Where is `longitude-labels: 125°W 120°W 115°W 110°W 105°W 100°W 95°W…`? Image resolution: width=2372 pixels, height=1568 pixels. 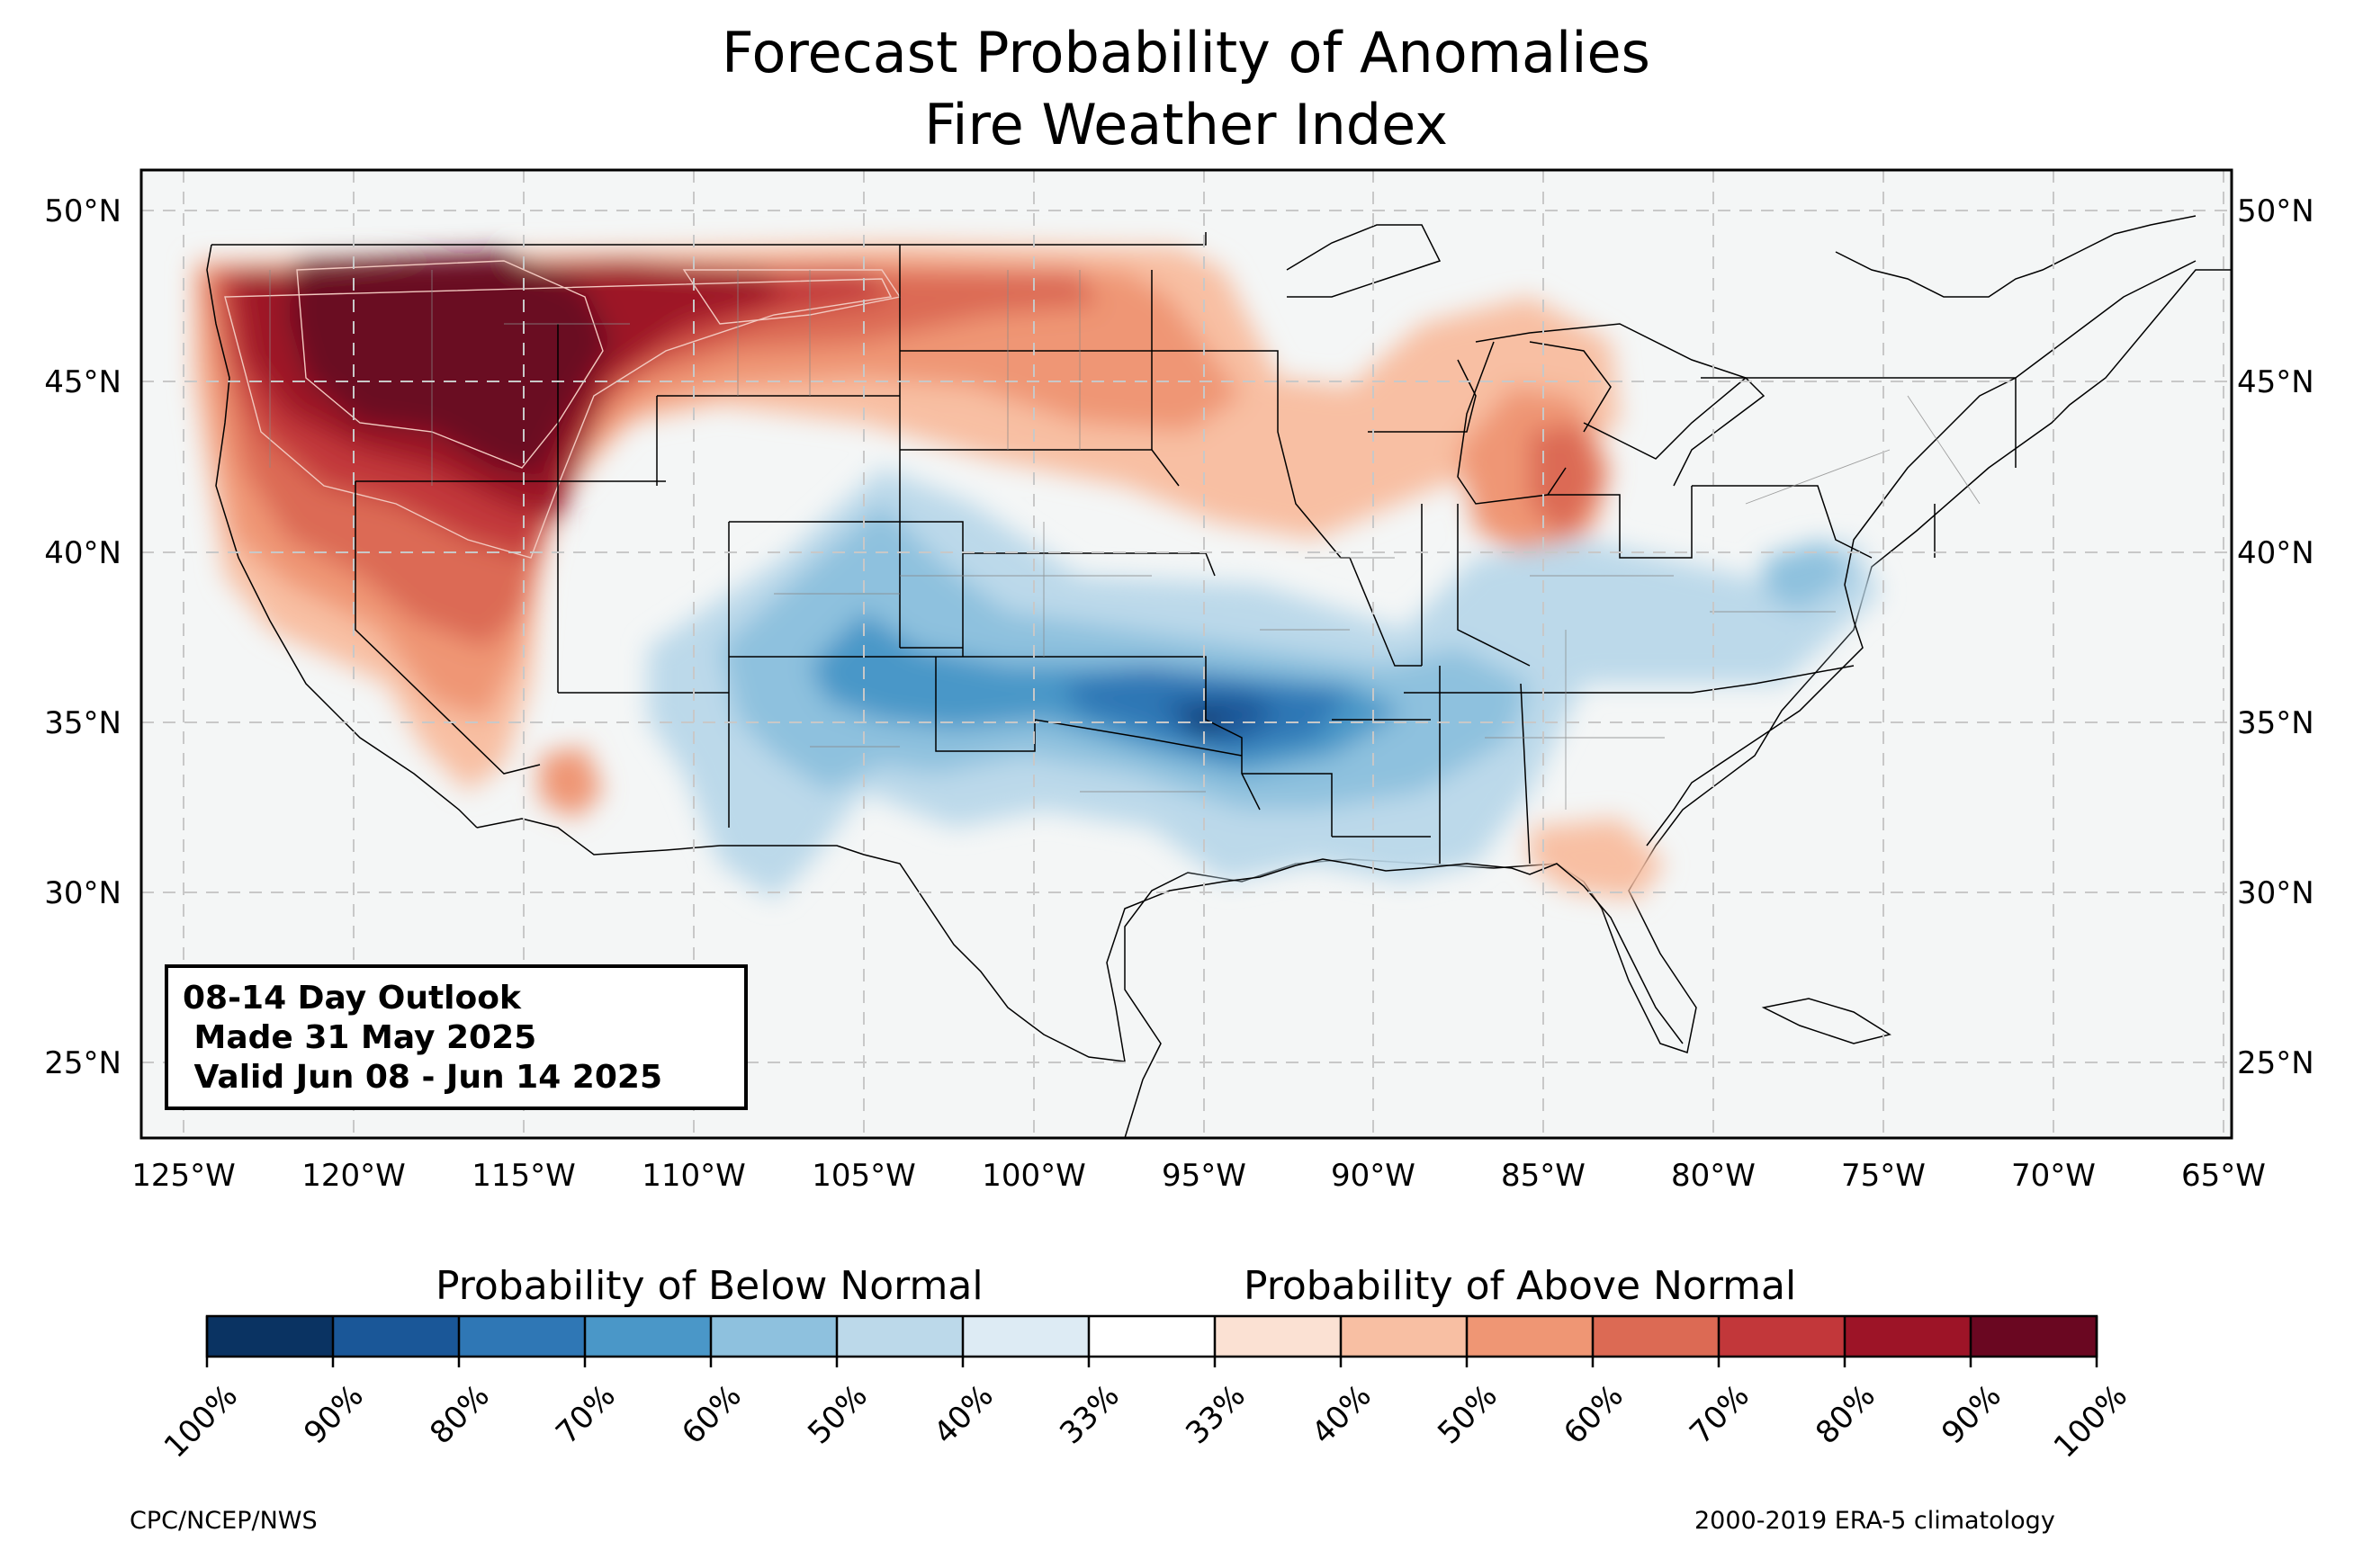 longitude-labels: 125°W 120°W 115°W 110°W 105°W 100°W 95°W… is located at coordinates (1198, 1176).